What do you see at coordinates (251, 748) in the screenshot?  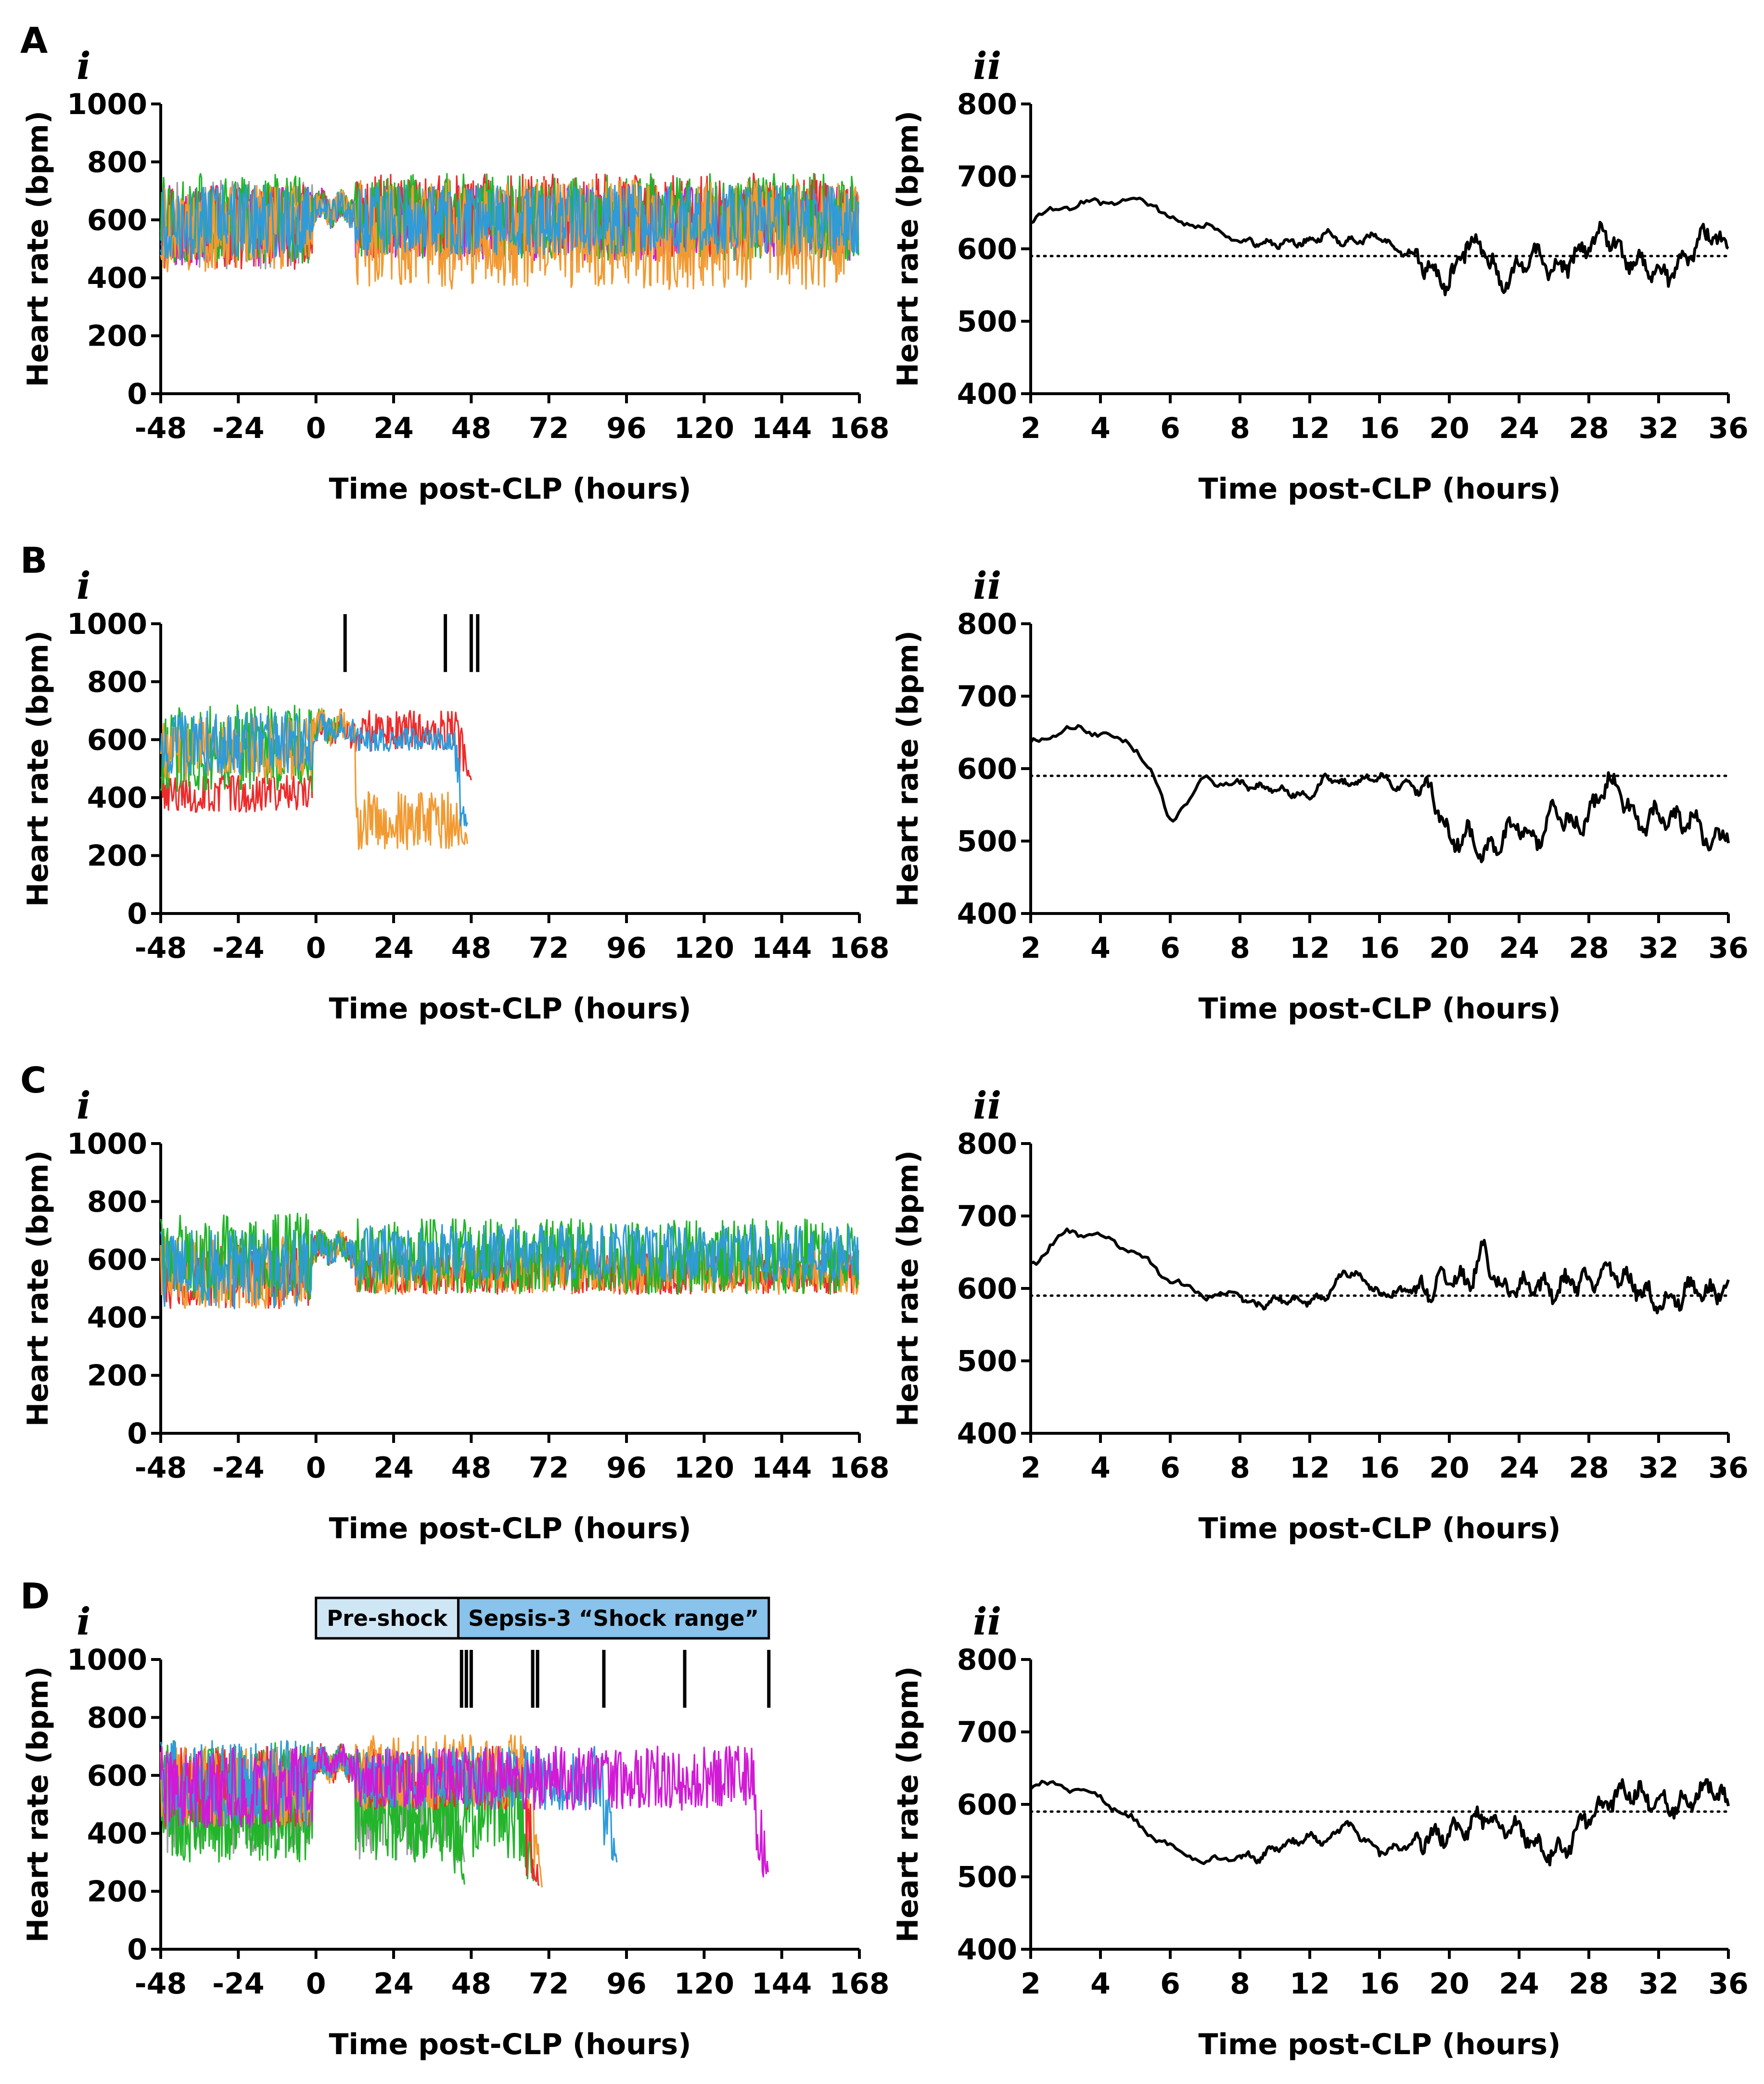 I see `trace-green` at bounding box center [251, 748].